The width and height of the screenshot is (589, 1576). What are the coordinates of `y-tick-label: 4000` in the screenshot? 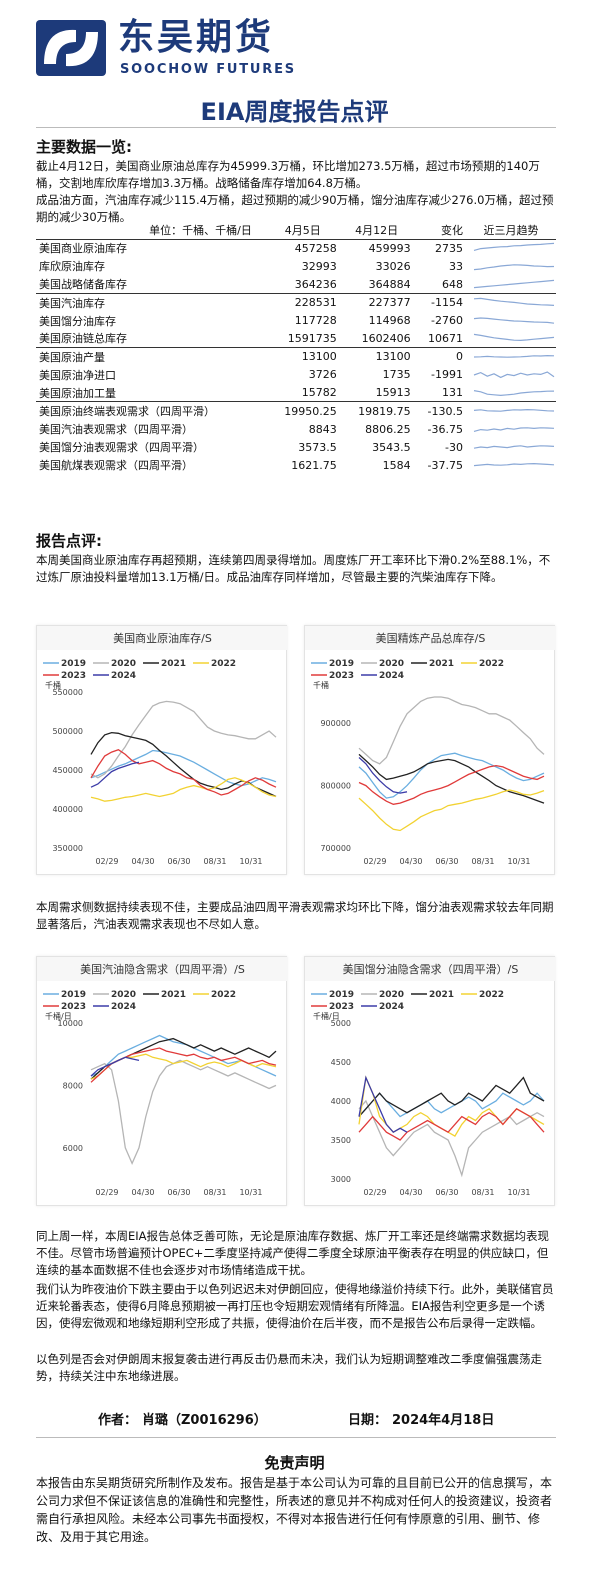 It's located at (341, 1101).